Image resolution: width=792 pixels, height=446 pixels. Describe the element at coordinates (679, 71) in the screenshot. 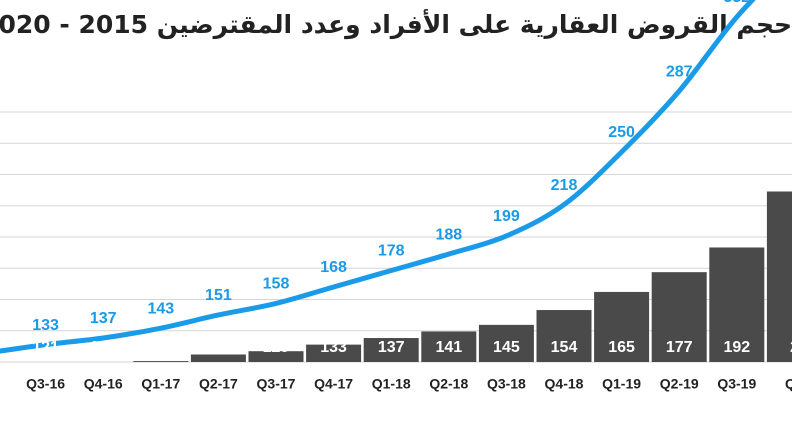

I see `line-value-label: 287` at that location.